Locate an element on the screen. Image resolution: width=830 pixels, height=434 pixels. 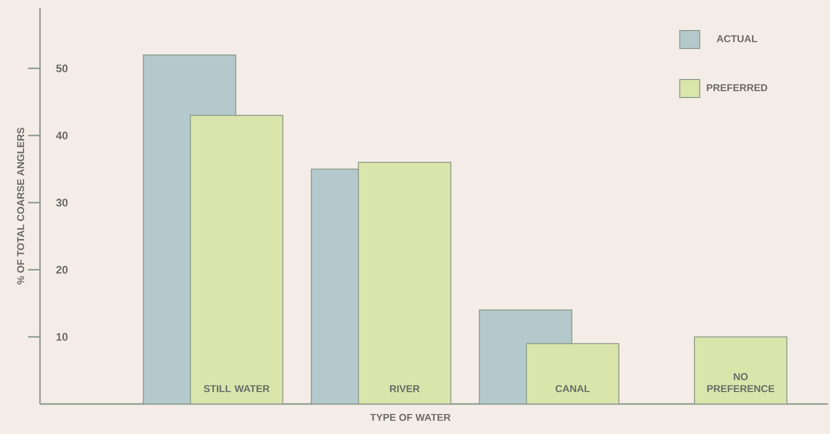
x-tick-label: STILL WATER is located at coordinates (237, 388).